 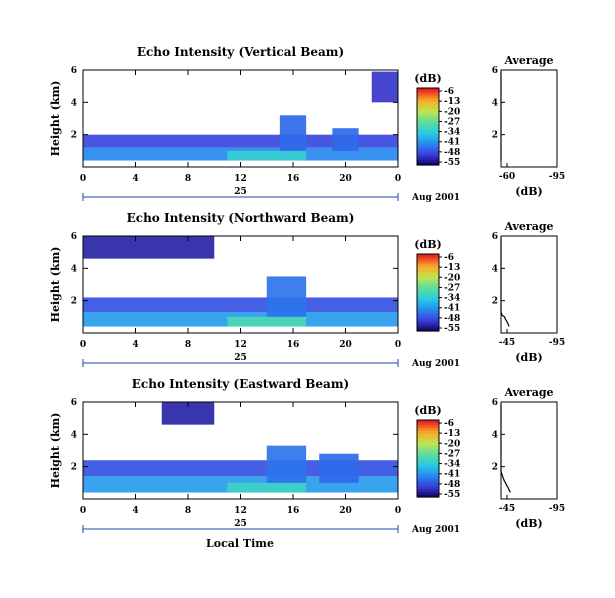 What do you see at coordinates (240, 543) in the screenshot?
I see `x-axis-label: Local Time` at bounding box center [240, 543].